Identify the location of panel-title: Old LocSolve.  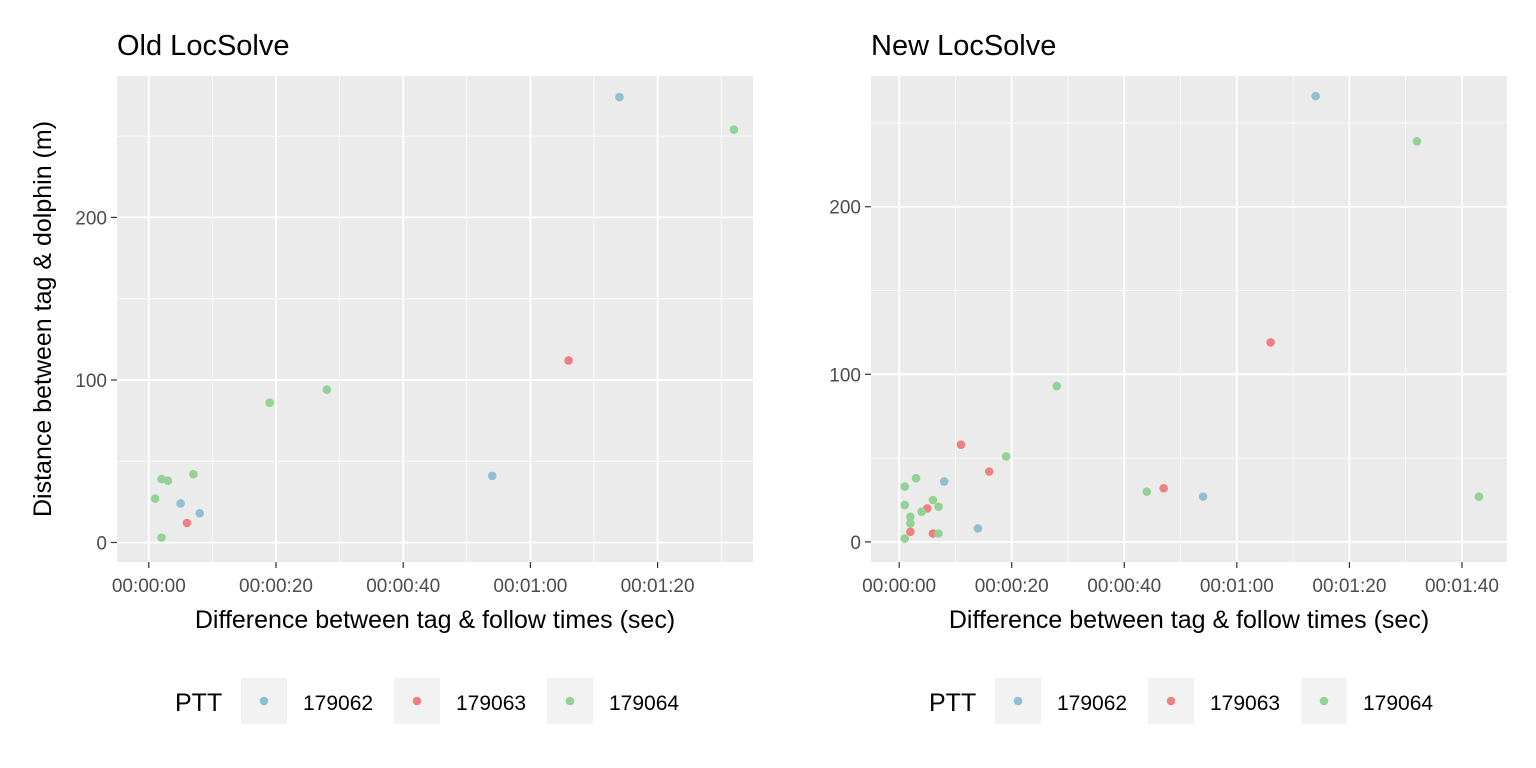
(203, 46).